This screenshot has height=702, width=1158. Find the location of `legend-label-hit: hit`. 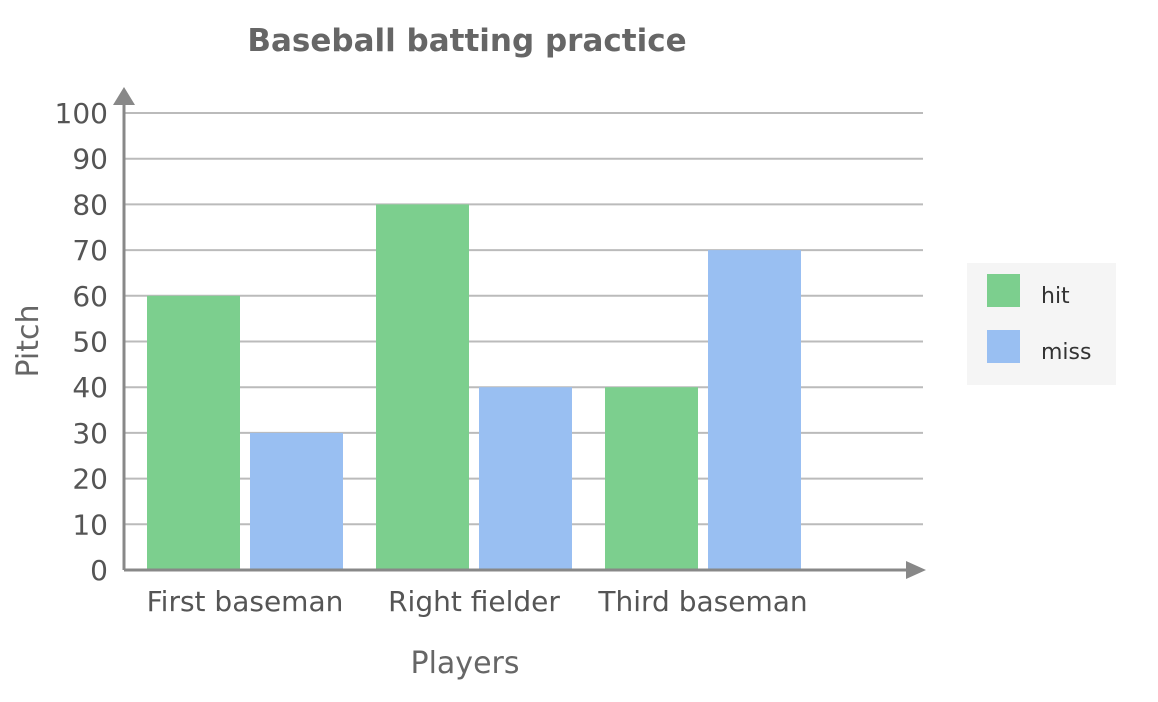

legend-label-hit: hit is located at coordinates (1055, 296).